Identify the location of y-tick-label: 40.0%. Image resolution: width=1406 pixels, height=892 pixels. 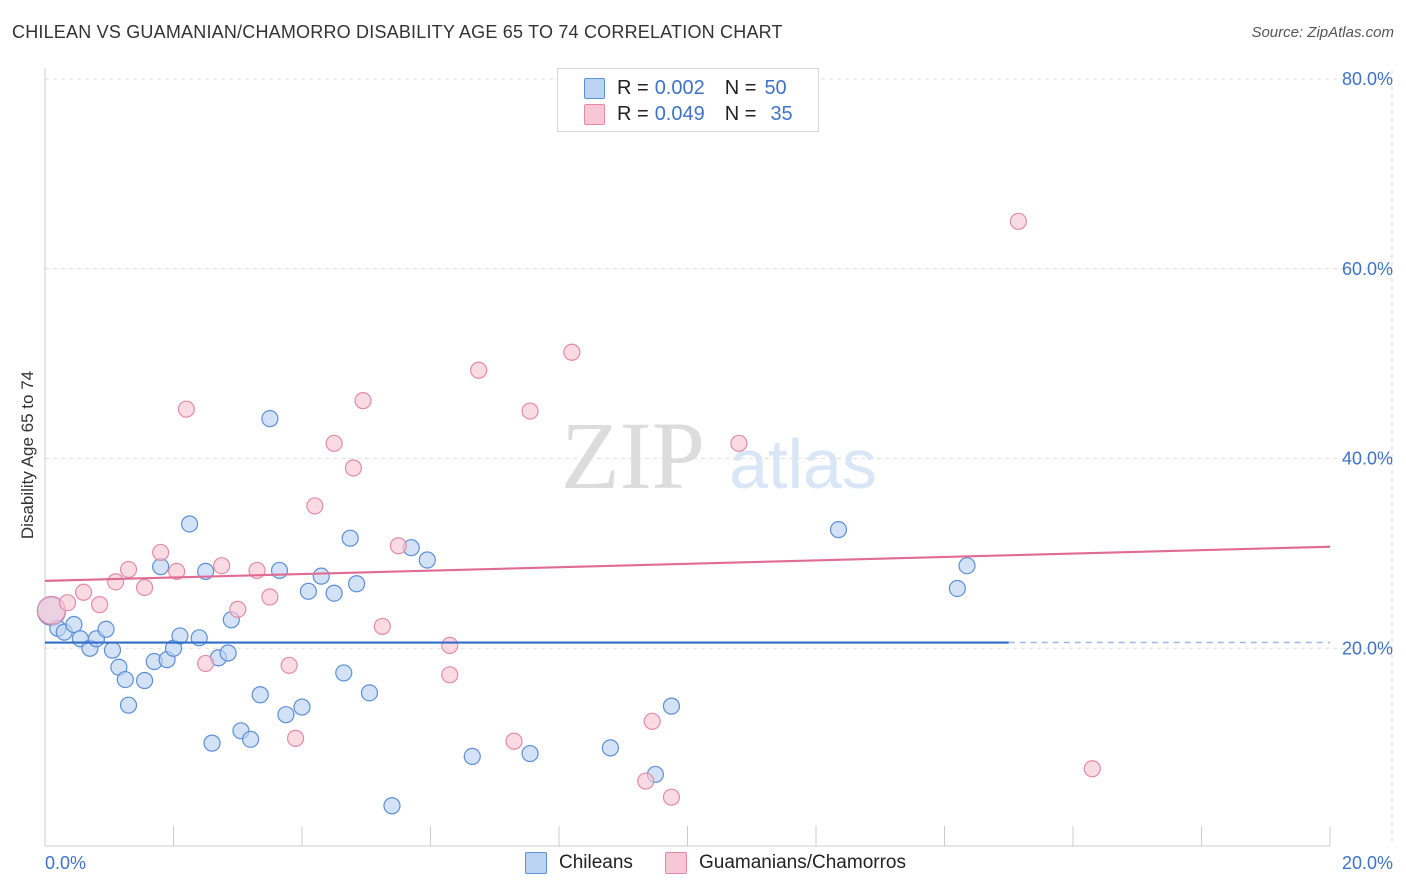
(1367, 459).